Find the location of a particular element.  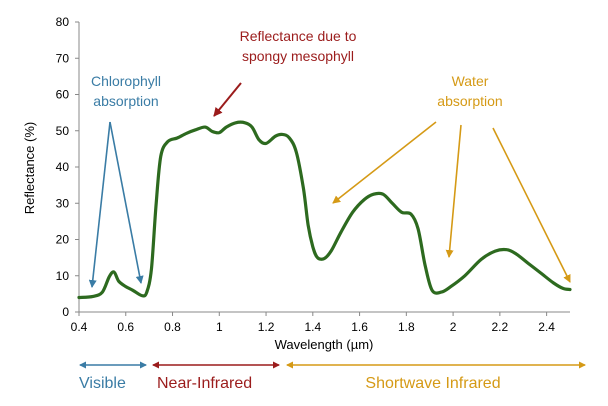

chlorophyll-arrow-blue-band is located at coordinates (99, 204).